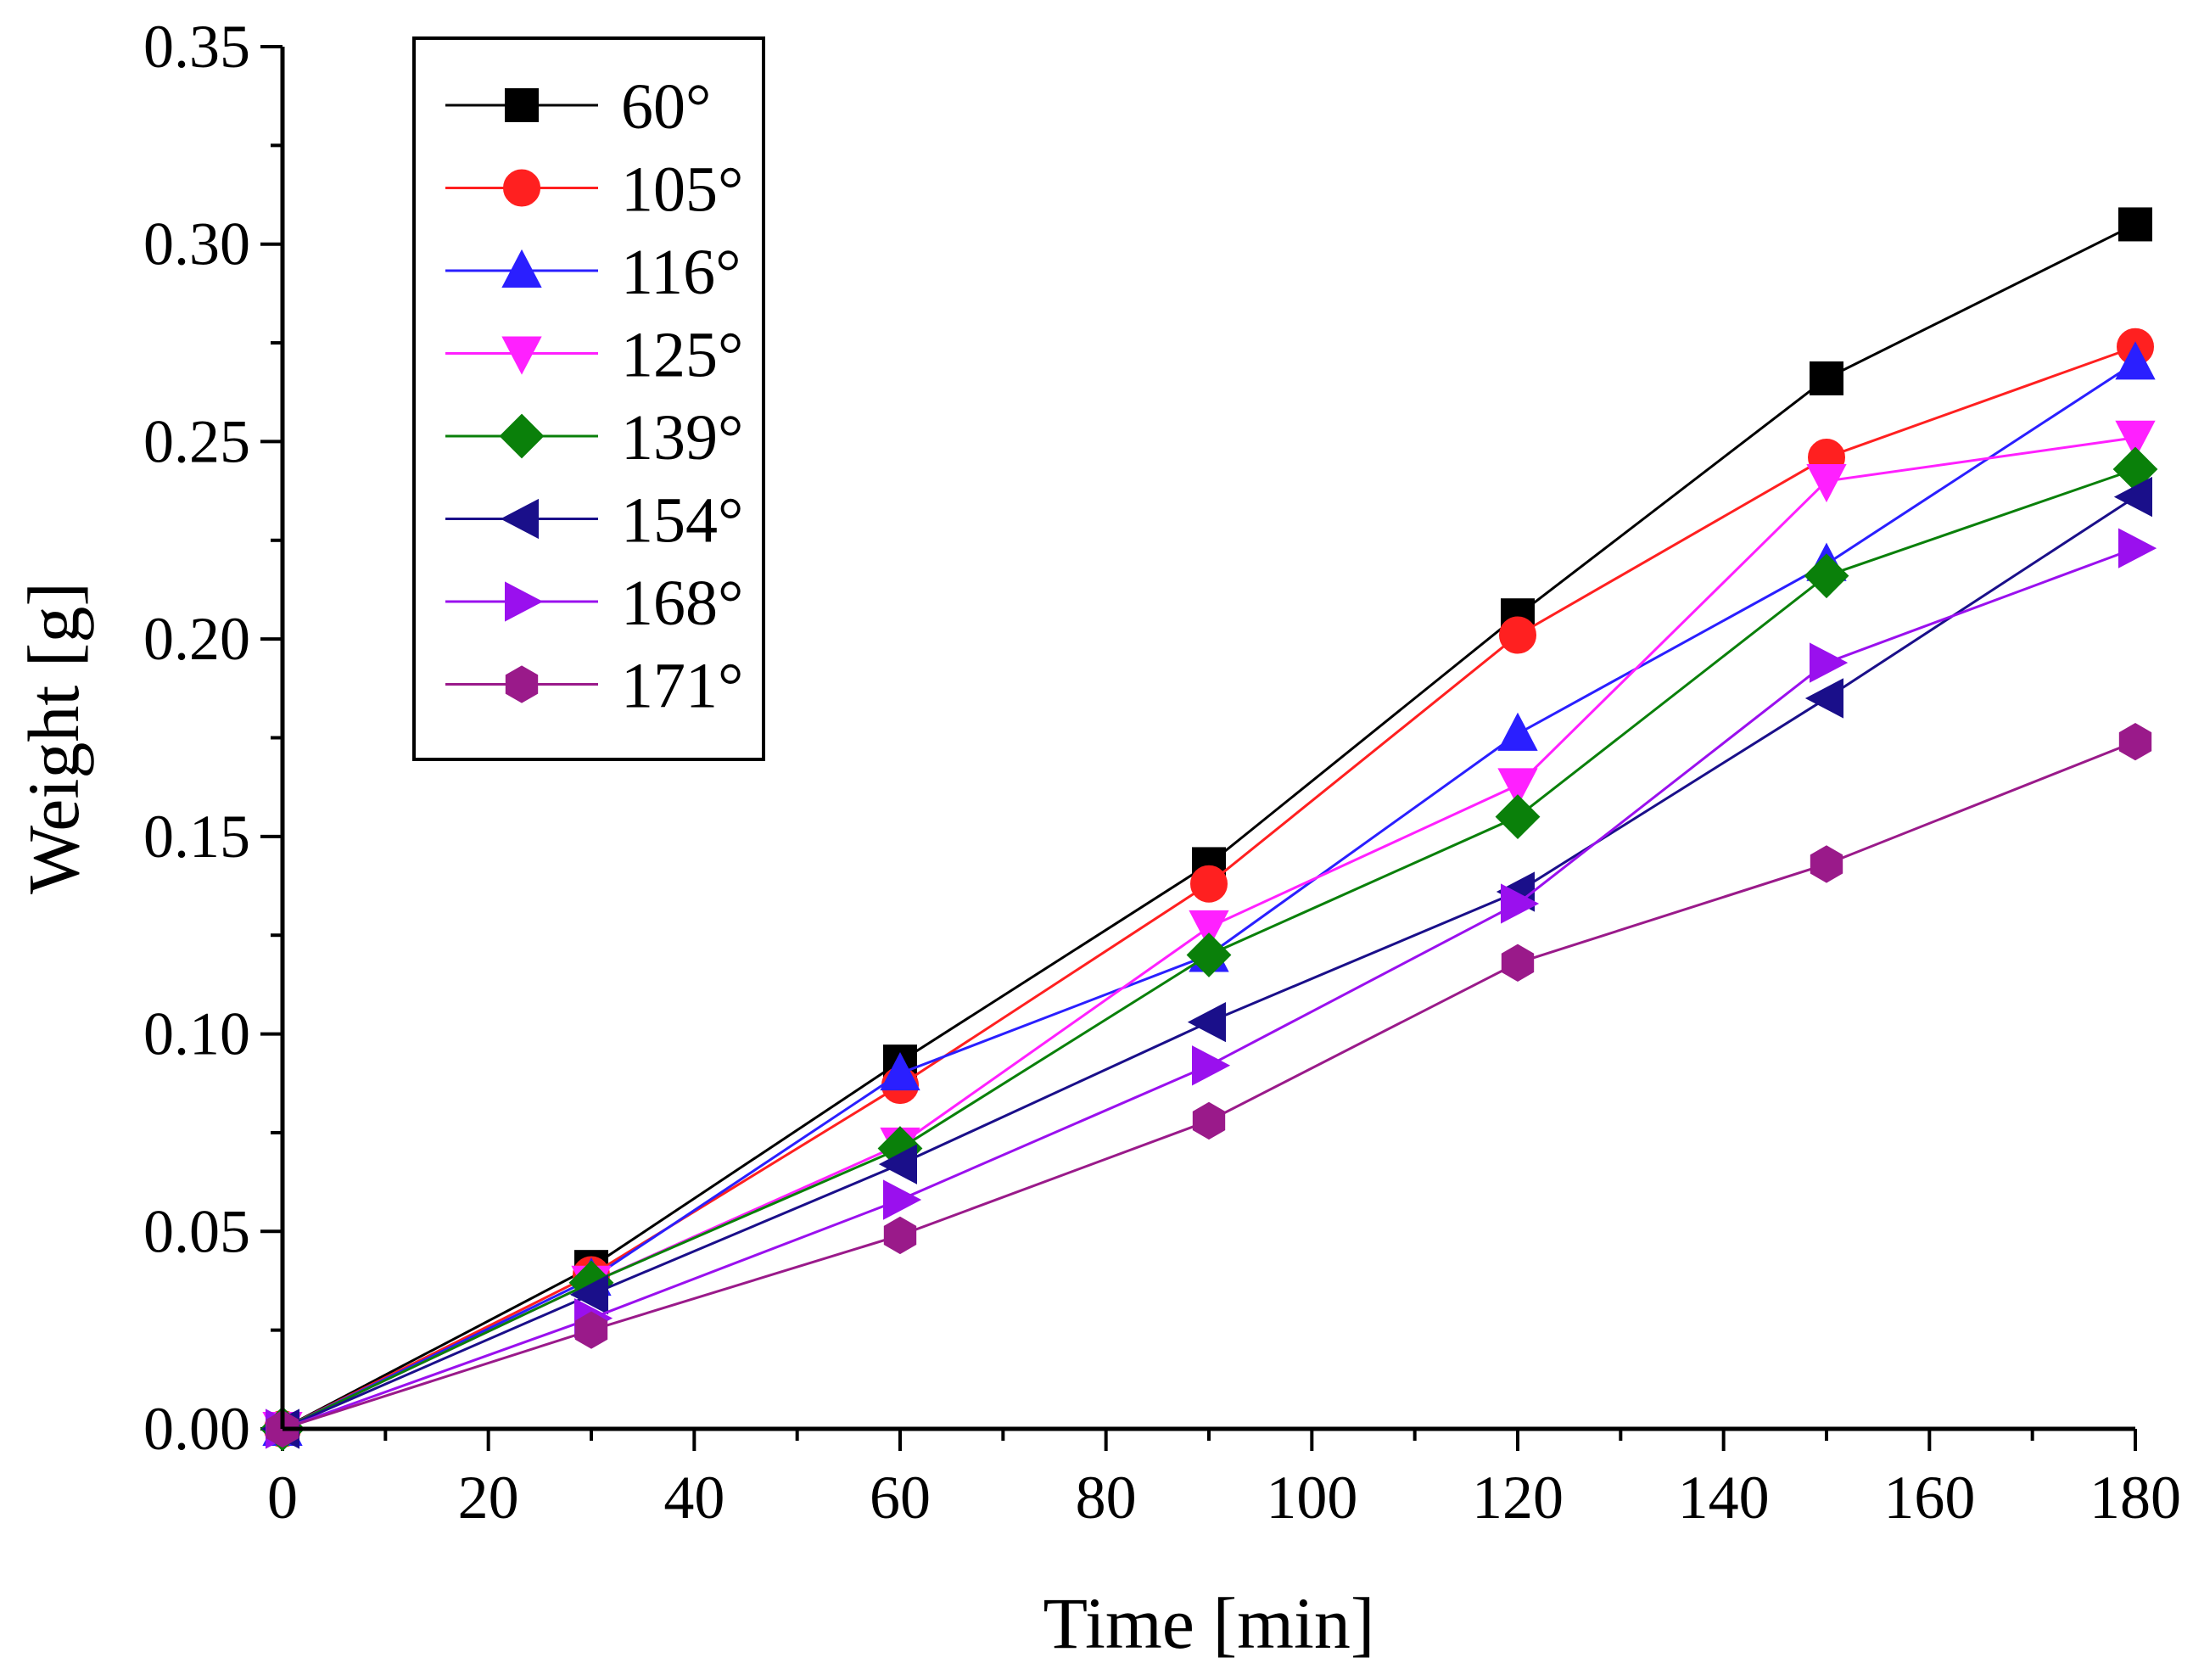 The image size is (2193, 1680). What do you see at coordinates (594, 603) in the screenshot?
I see `legend-item: 168°` at bounding box center [594, 603].